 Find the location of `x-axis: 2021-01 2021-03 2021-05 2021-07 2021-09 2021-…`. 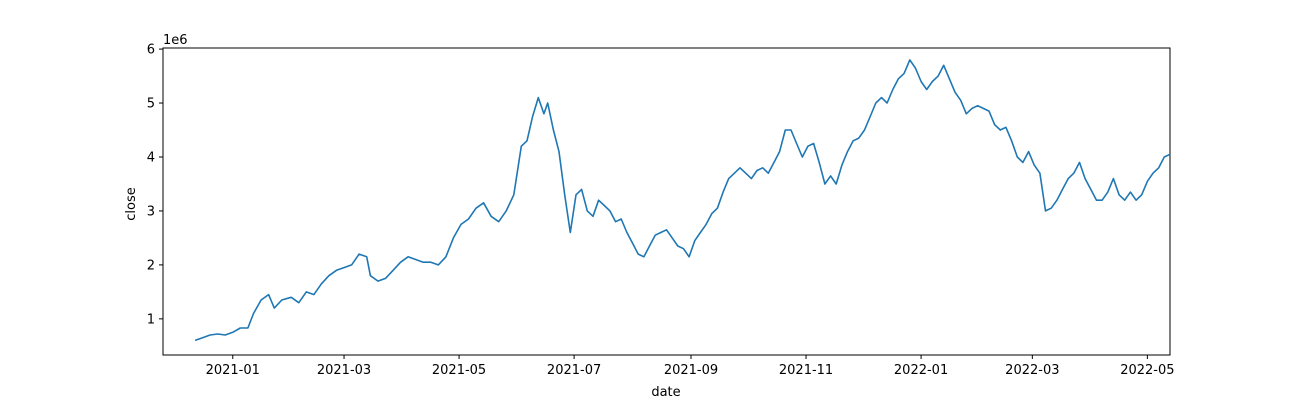

x-axis: 2021-01 2021-03 2021-05 2021-07 2021-09 2021-… is located at coordinates (690, 366).